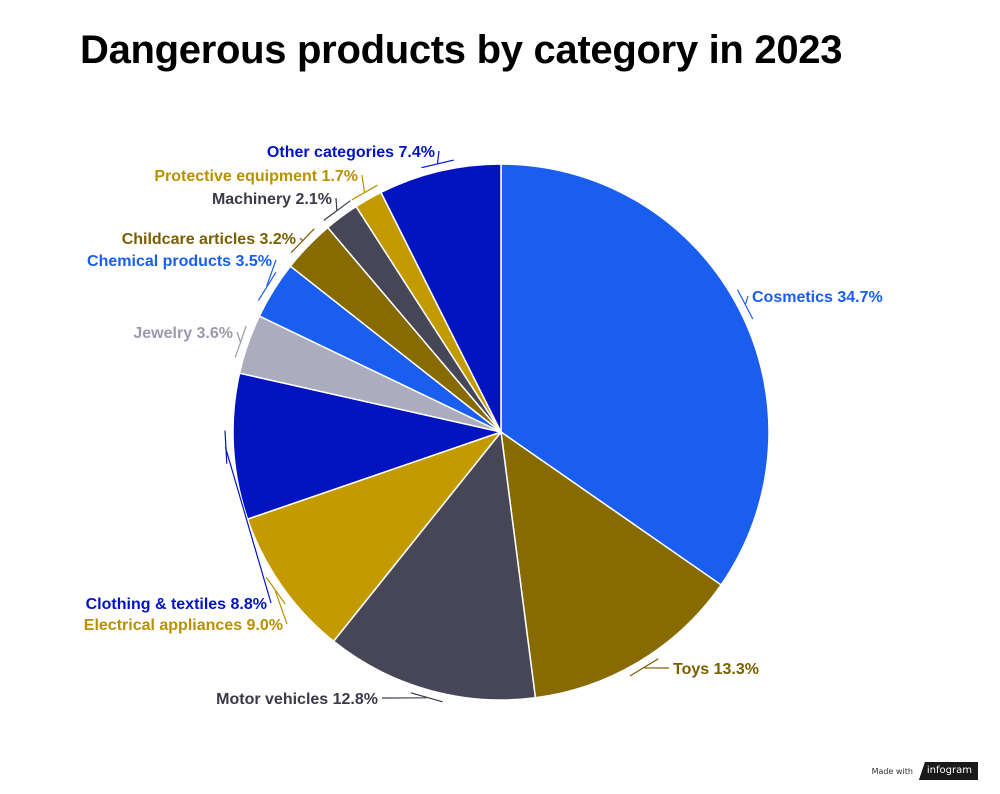 This screenshot has height=794, width=1000. Describe the element at coordinates (183, 333) in the screenshot. I see `slice-label-jewelry: Jewelry 3.6%` at that location.